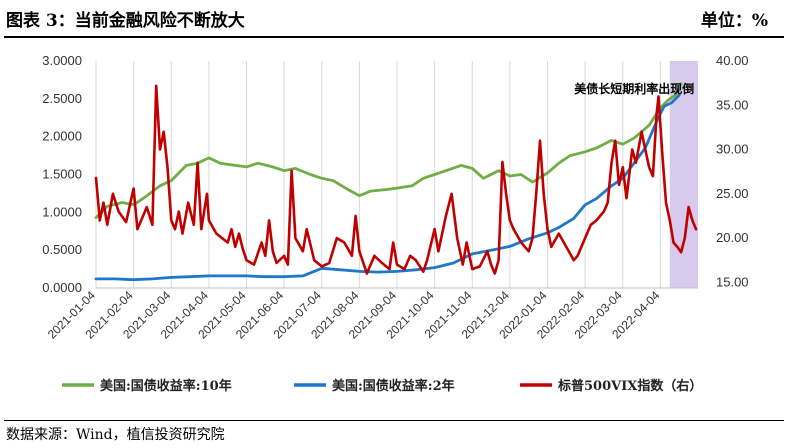 This screenshot has height=448, width=788. Describe the element at coordinates (62, 60) in the screenshot. I see `y-left-tick-label: 3.0000` at that location.